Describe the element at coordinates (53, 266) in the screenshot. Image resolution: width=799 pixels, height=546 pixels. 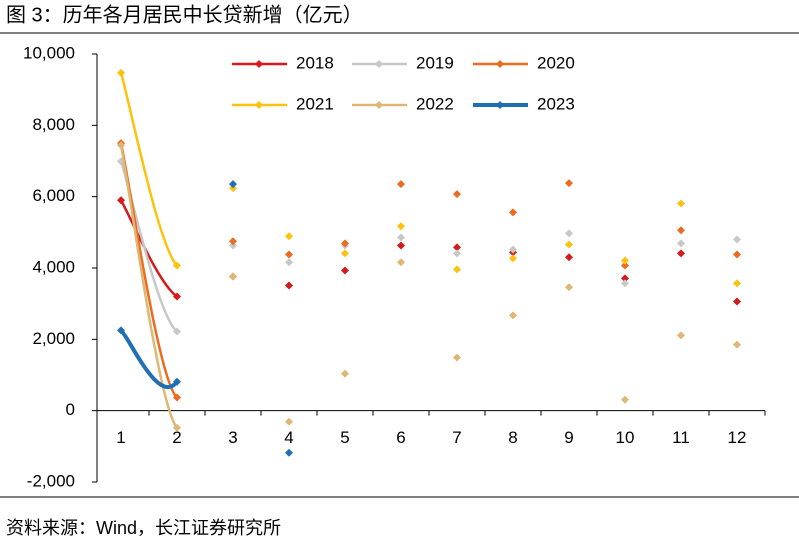
I see `y-tick-label: 4,000` at that location.